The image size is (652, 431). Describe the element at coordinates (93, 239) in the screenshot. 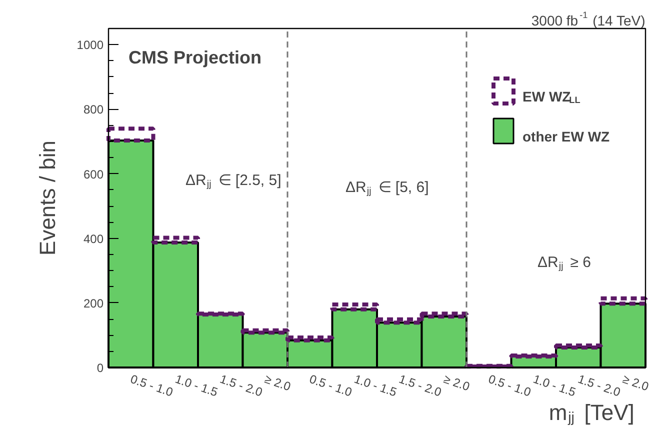

I see `y-tick-label: 400` at that location.